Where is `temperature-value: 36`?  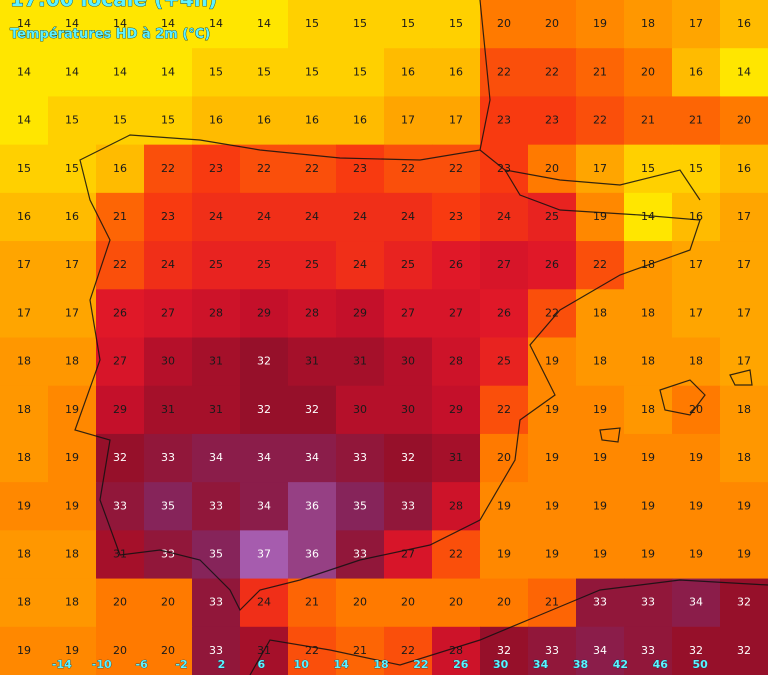
temperature-value: 36 is located at coordinates (312, 553).